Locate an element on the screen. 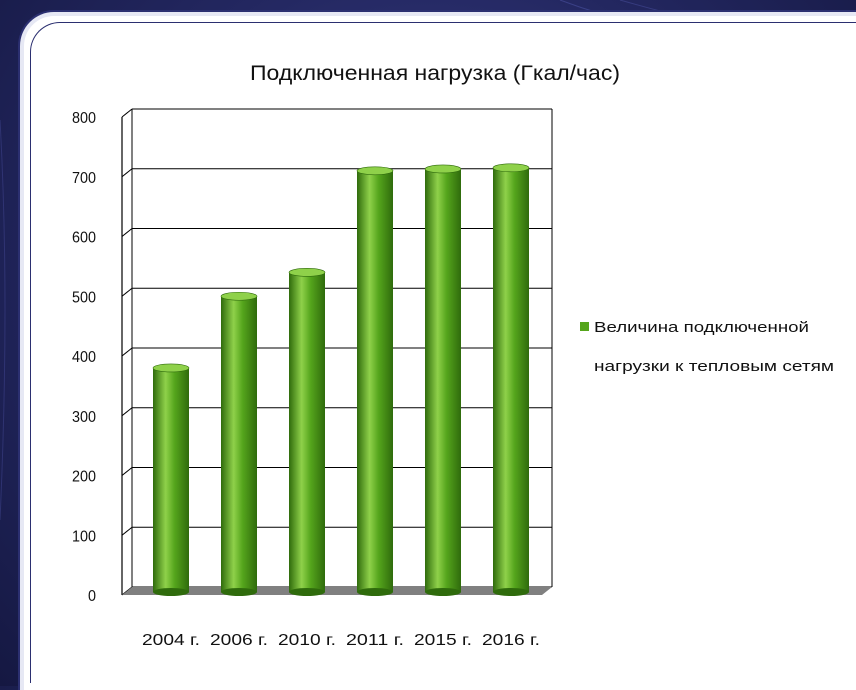 This screenshot has width=856, height=690. legend-swatch is located at coordinates (584, 326).